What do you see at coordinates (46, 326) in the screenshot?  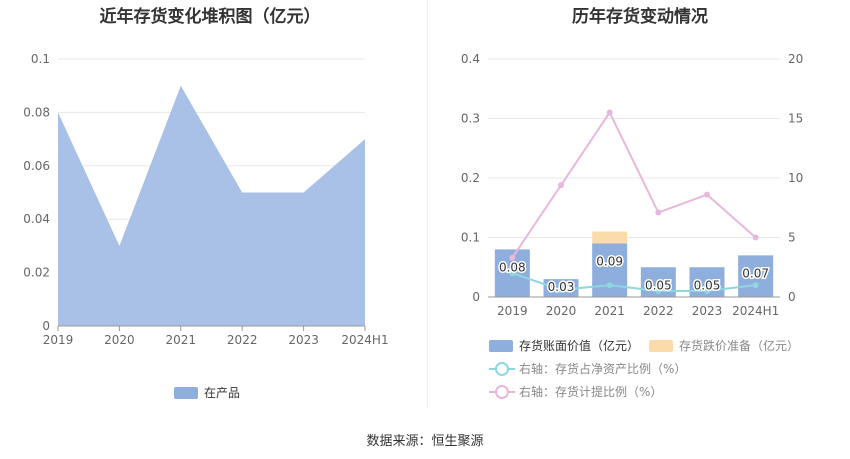 I see `left-y-tick-label: 0` at bounding box center [46, 326].